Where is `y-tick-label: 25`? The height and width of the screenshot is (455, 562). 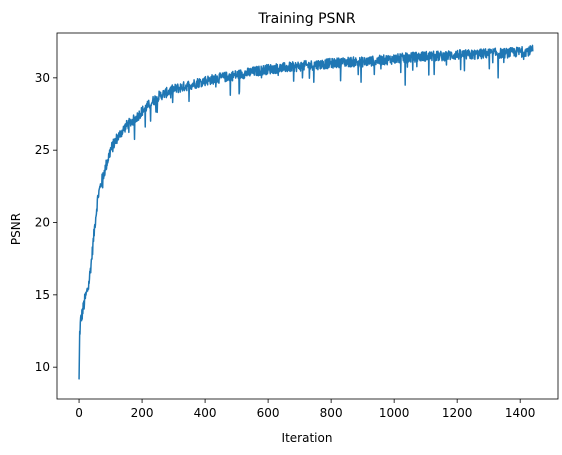
y-tick-label: 25 is located at coordinates (42, 150).